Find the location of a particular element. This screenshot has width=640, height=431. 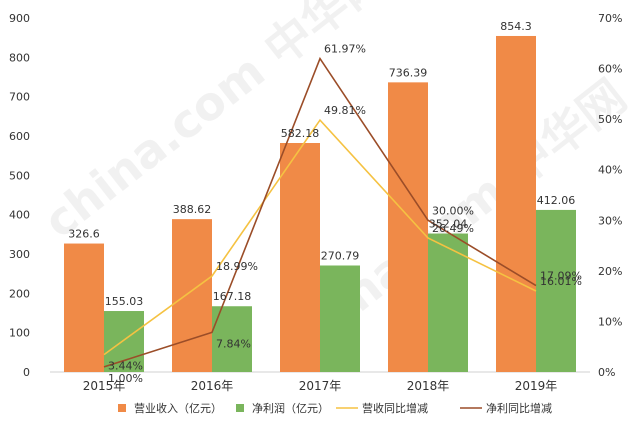

data-label: 412.06 is located at coordinates (556, 200).